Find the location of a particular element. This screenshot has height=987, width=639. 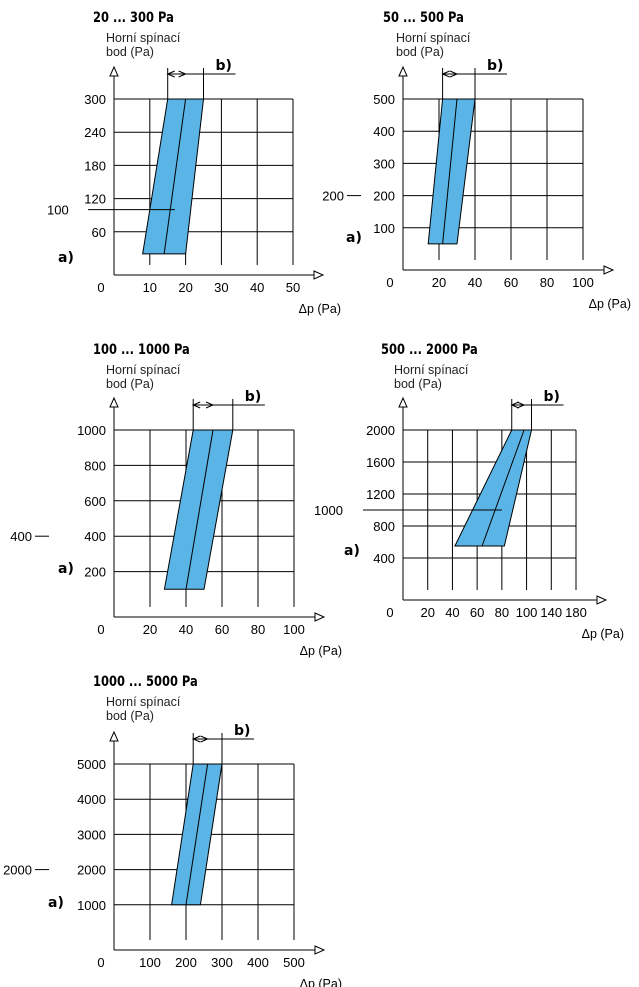

a-marker-value: 200 is located at coordinates (333, 196).